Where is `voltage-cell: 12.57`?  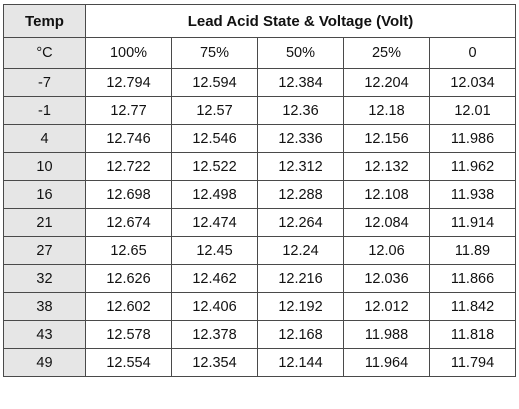
voltage-cell: 12.57 is located at coordinates (214, 110).